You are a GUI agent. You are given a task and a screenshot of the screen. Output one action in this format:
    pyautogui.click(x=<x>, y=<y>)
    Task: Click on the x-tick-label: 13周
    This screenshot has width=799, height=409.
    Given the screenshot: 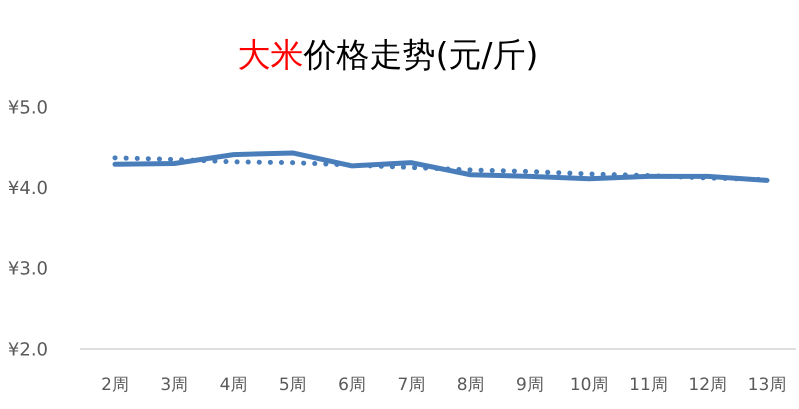 What is the action you would take?
    pyautogui.click(x=767, y=385)
    